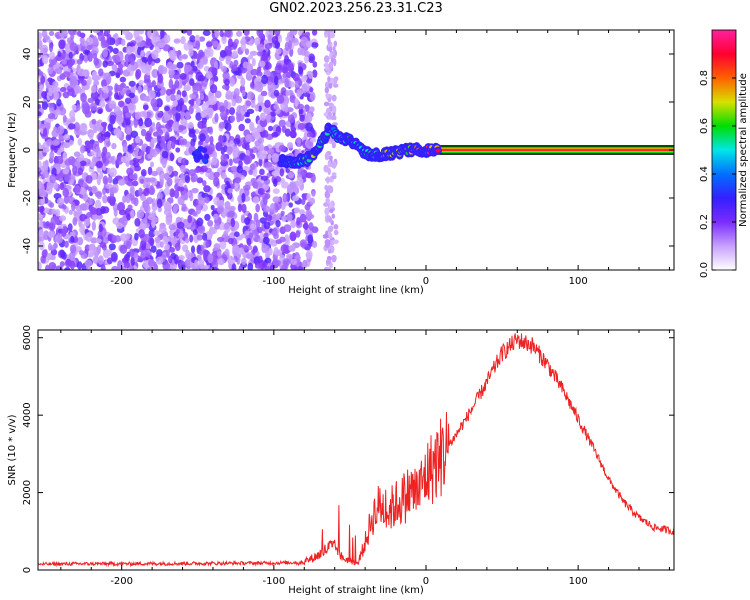 Image resolution: width=750 pixels, height=600 pixels. I want to click on snr-y-tick-label: 0, so click(27, 570).